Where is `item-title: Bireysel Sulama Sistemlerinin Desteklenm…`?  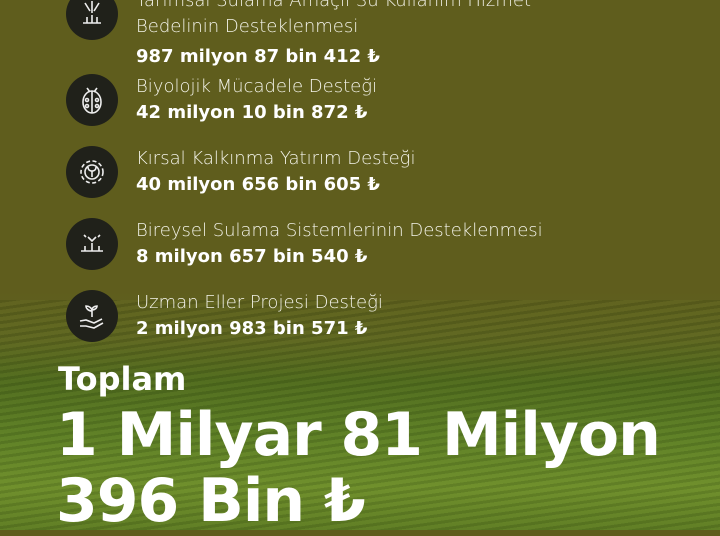
item-title: Bireysel Sulama Sistemlerinin Desteklenm… is located at coordinates (339, 230).